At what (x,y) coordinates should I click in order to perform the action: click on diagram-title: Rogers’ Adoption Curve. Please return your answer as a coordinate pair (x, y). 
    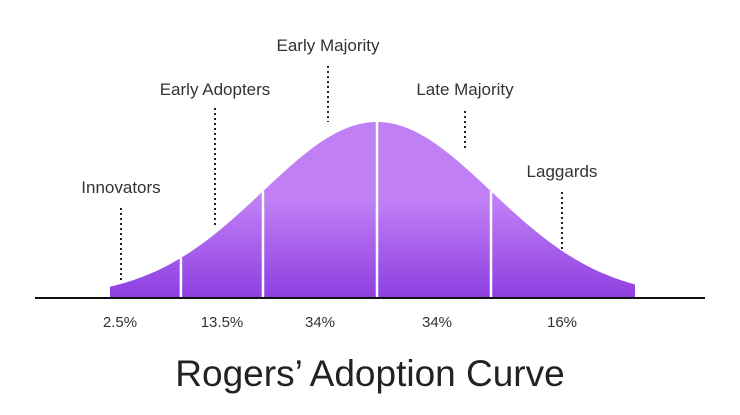
    Looking at the image, I should click on (369, 373).